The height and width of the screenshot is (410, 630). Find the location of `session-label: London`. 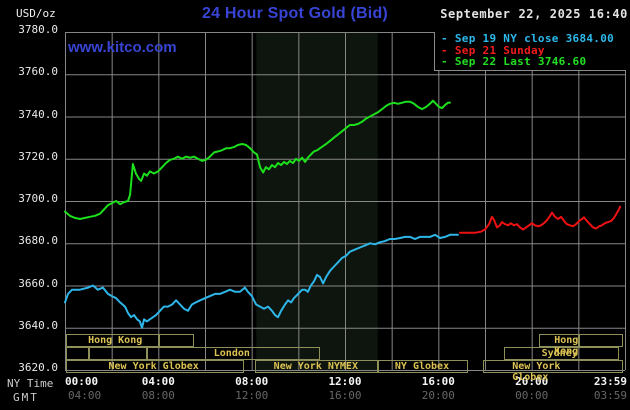

session-label: London is located at coordinates (231, 353).